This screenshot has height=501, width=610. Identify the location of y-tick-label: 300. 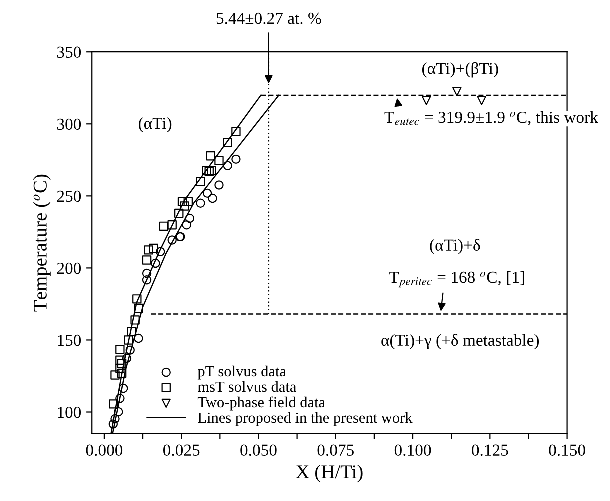
(69, 124).